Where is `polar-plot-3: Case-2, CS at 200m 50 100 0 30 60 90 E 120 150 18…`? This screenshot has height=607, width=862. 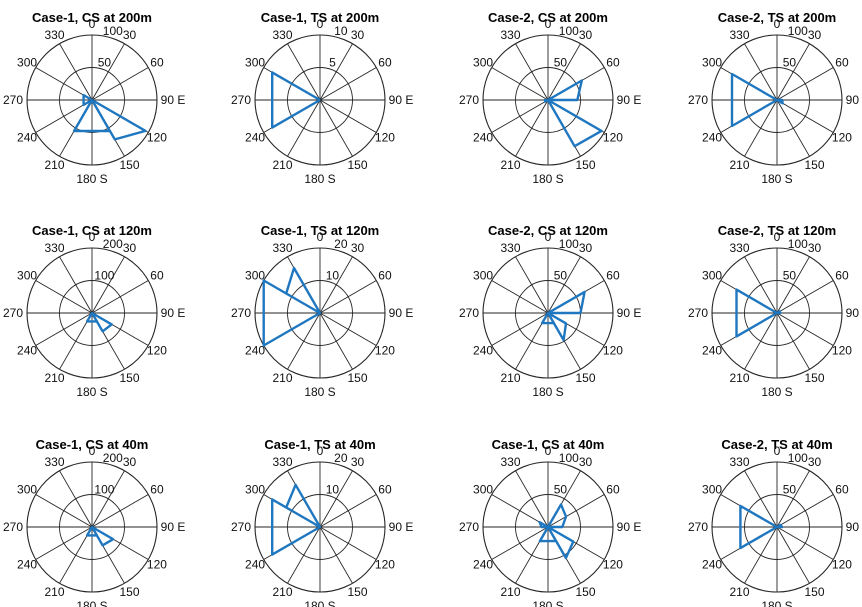
polar-plot-3: Case-2, CS at 200m 50 100 0 30 60 90 E 120 150 18… is located at coordinates (550, 98).